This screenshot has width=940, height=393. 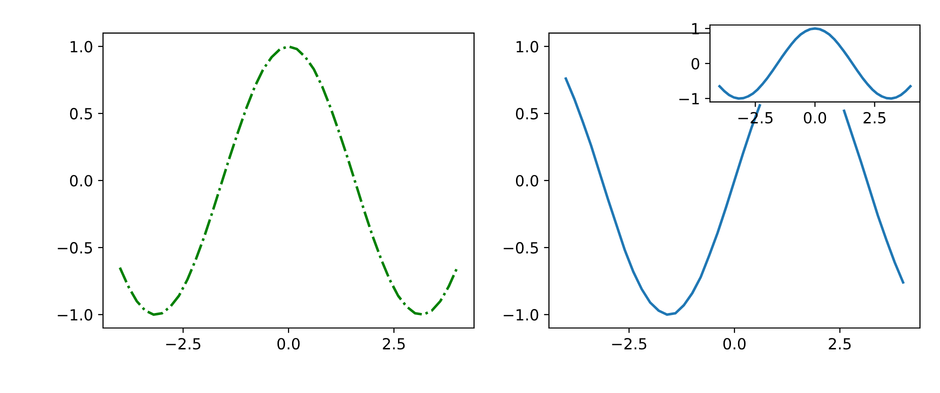 I want to click on y-tick-label: −1, so click(x=689, y=98).